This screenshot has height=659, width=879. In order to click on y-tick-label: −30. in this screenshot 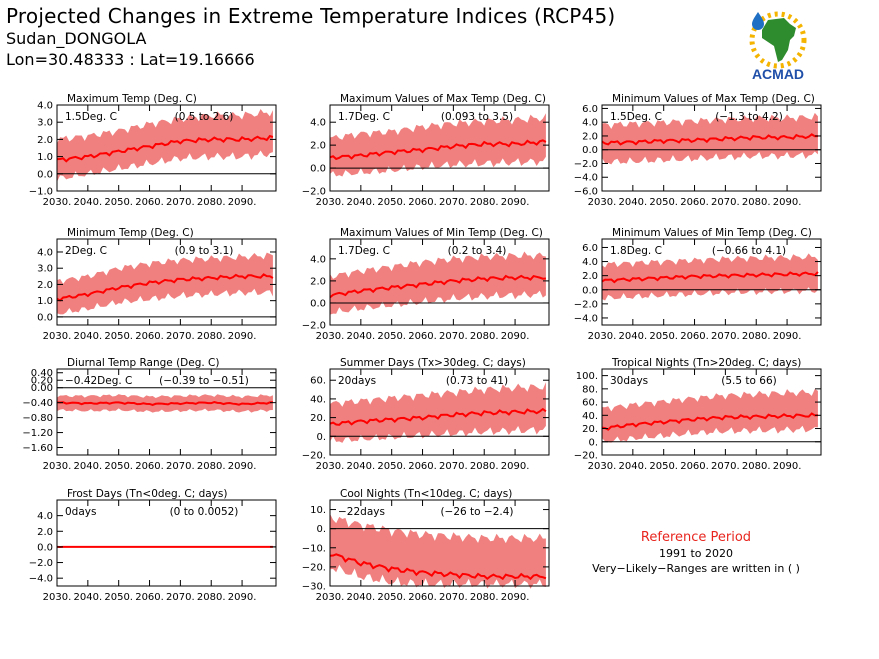, I will do `click(314, 587)`.